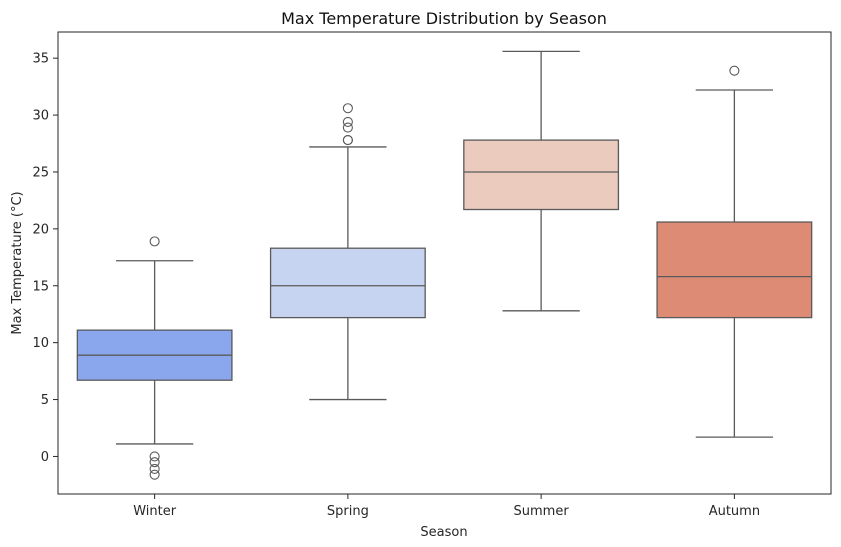 The height and width of the screenshot is (547, 841). What do you see at coordinates (443, 532) in the screenshot?
I see `x-axis-label: Season` at bounding box center [443, 532].